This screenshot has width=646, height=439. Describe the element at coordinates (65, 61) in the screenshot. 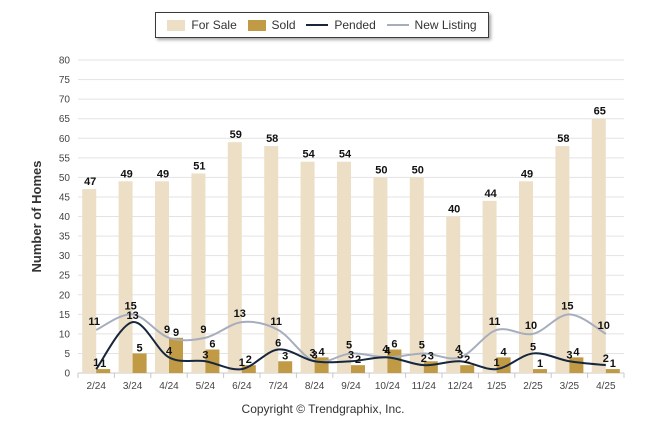

I see `y-tick-label: 80` at that location.